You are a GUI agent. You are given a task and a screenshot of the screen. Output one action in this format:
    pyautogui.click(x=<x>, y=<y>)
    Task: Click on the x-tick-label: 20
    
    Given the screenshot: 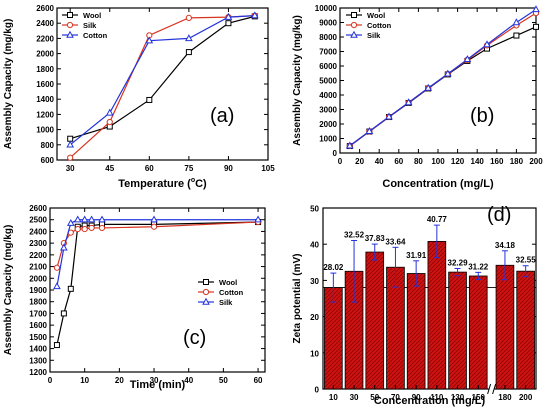 What is the action you would take?
    pyautogui.click(x=119, y=380)
    